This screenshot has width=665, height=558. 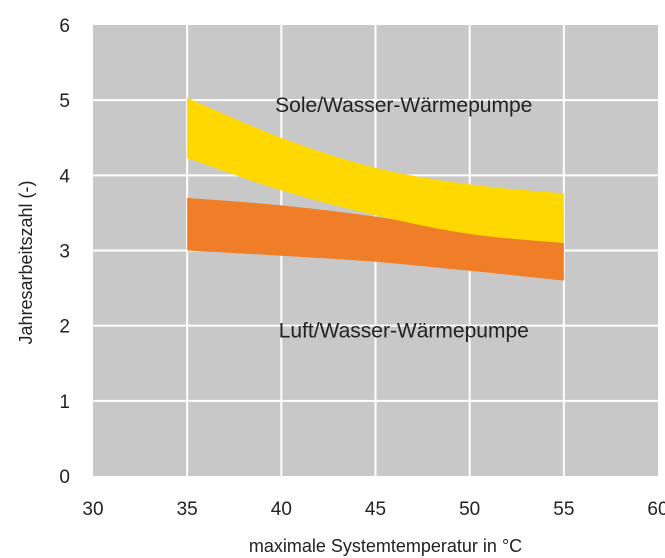 I want to click on y-tick-label: 2, so click(x=64, y=327).